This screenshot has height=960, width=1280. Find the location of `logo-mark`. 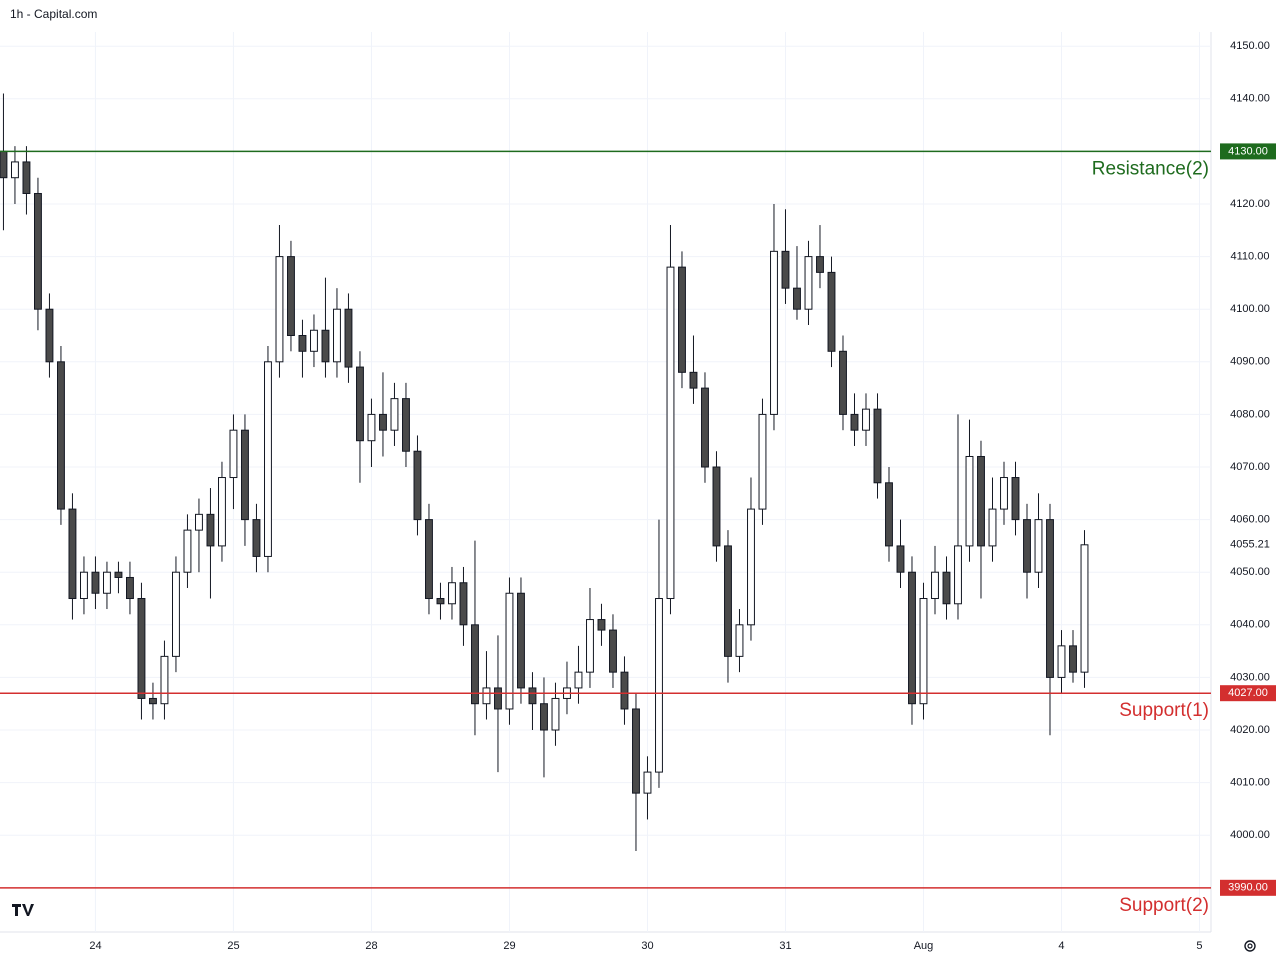

logo-mark is located at coordinates (23, 910).